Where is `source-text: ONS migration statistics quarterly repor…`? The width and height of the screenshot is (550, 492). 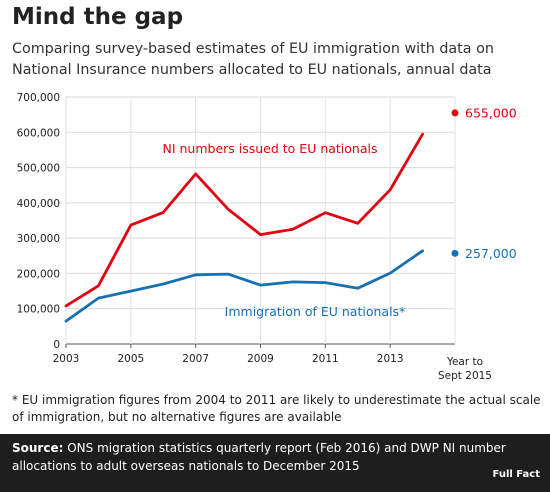
source-text: ONS migration statistics quarterly repor… is located at coordinates (259, 457).